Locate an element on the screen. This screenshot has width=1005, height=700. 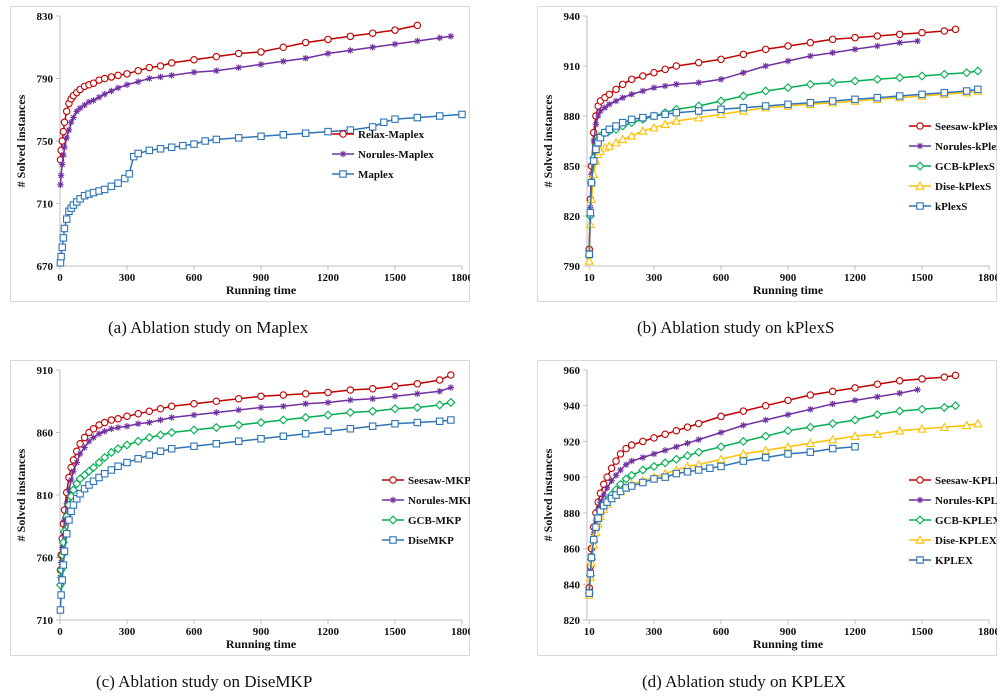
legend-label: Seesaw-KPLEX is located at coordinates (966, 481).